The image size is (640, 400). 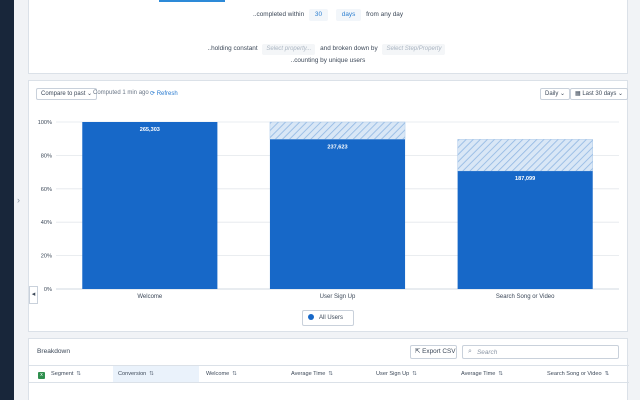 I want to click on refresh-button: ⟳ Refresh, so click(x=164, y=93).